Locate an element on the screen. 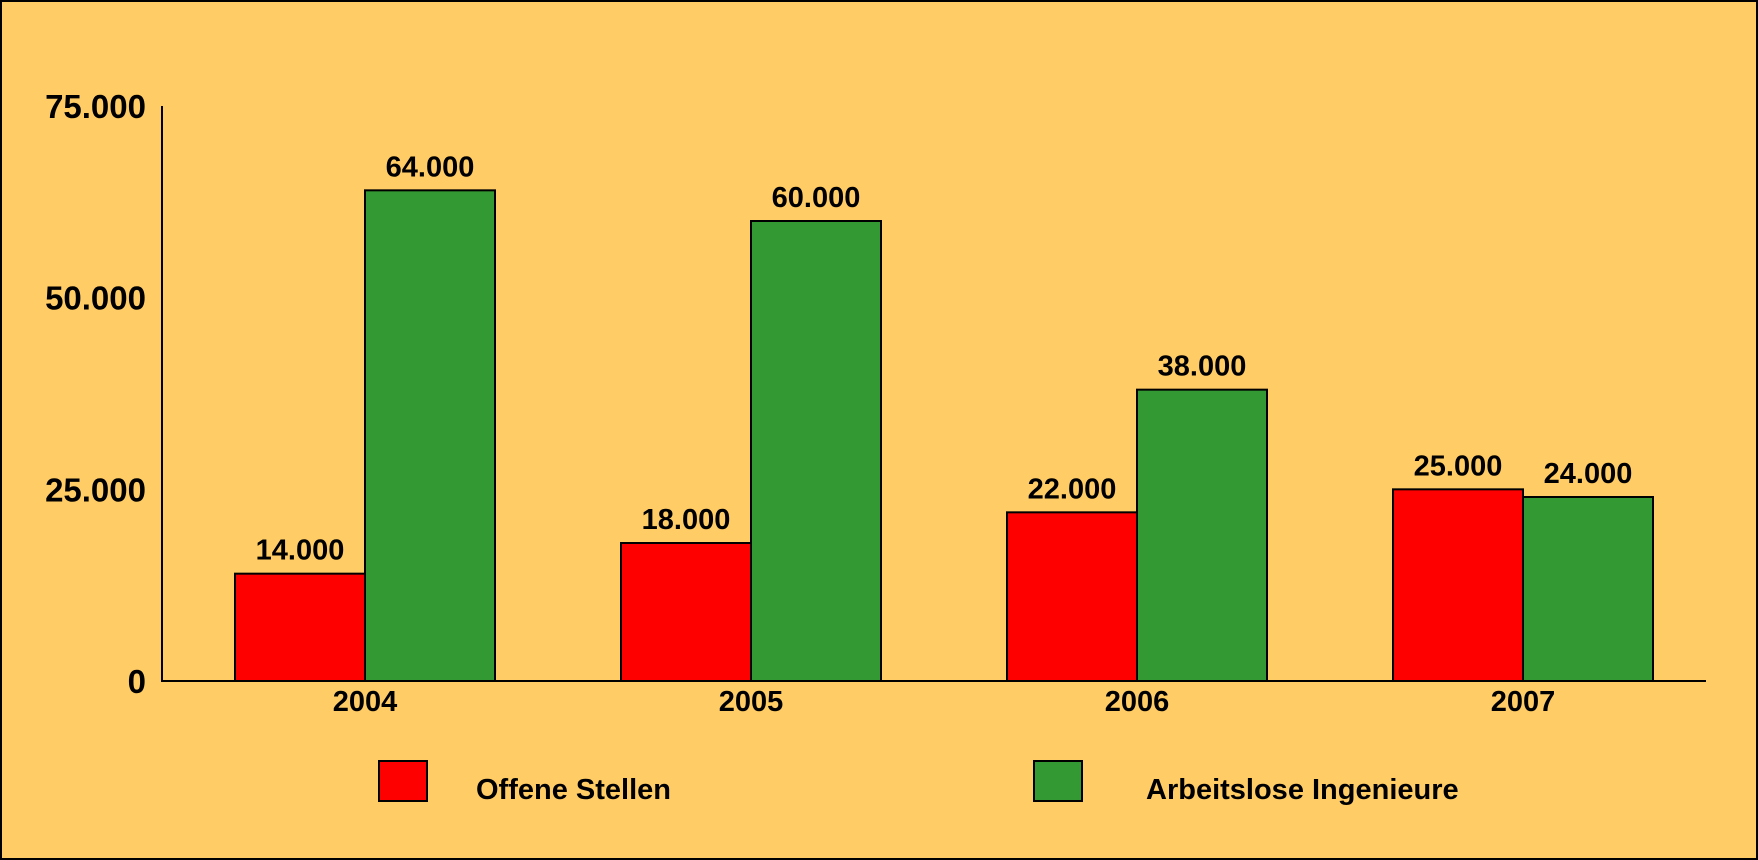  y-axis-ticks: 0 25.000 50.000 75.000 is located at coordinates (95, 394).